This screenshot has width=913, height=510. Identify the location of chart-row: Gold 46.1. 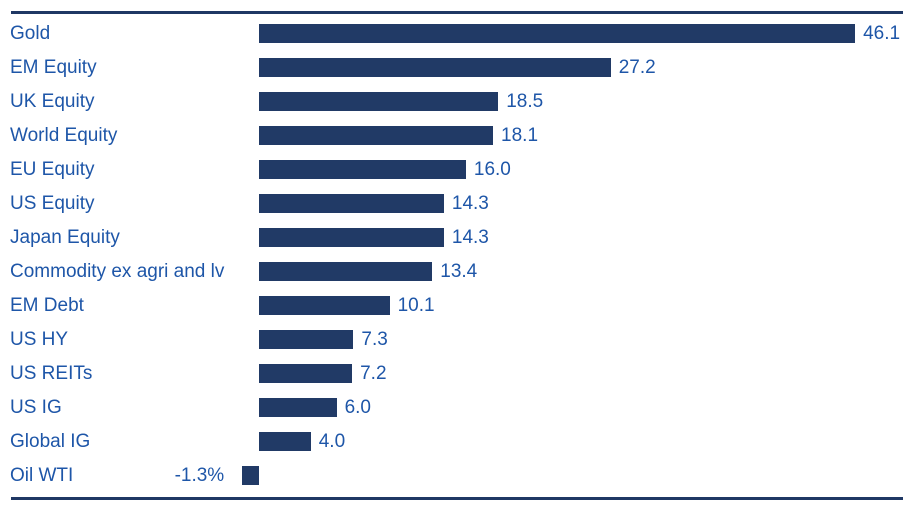
(456, 34).